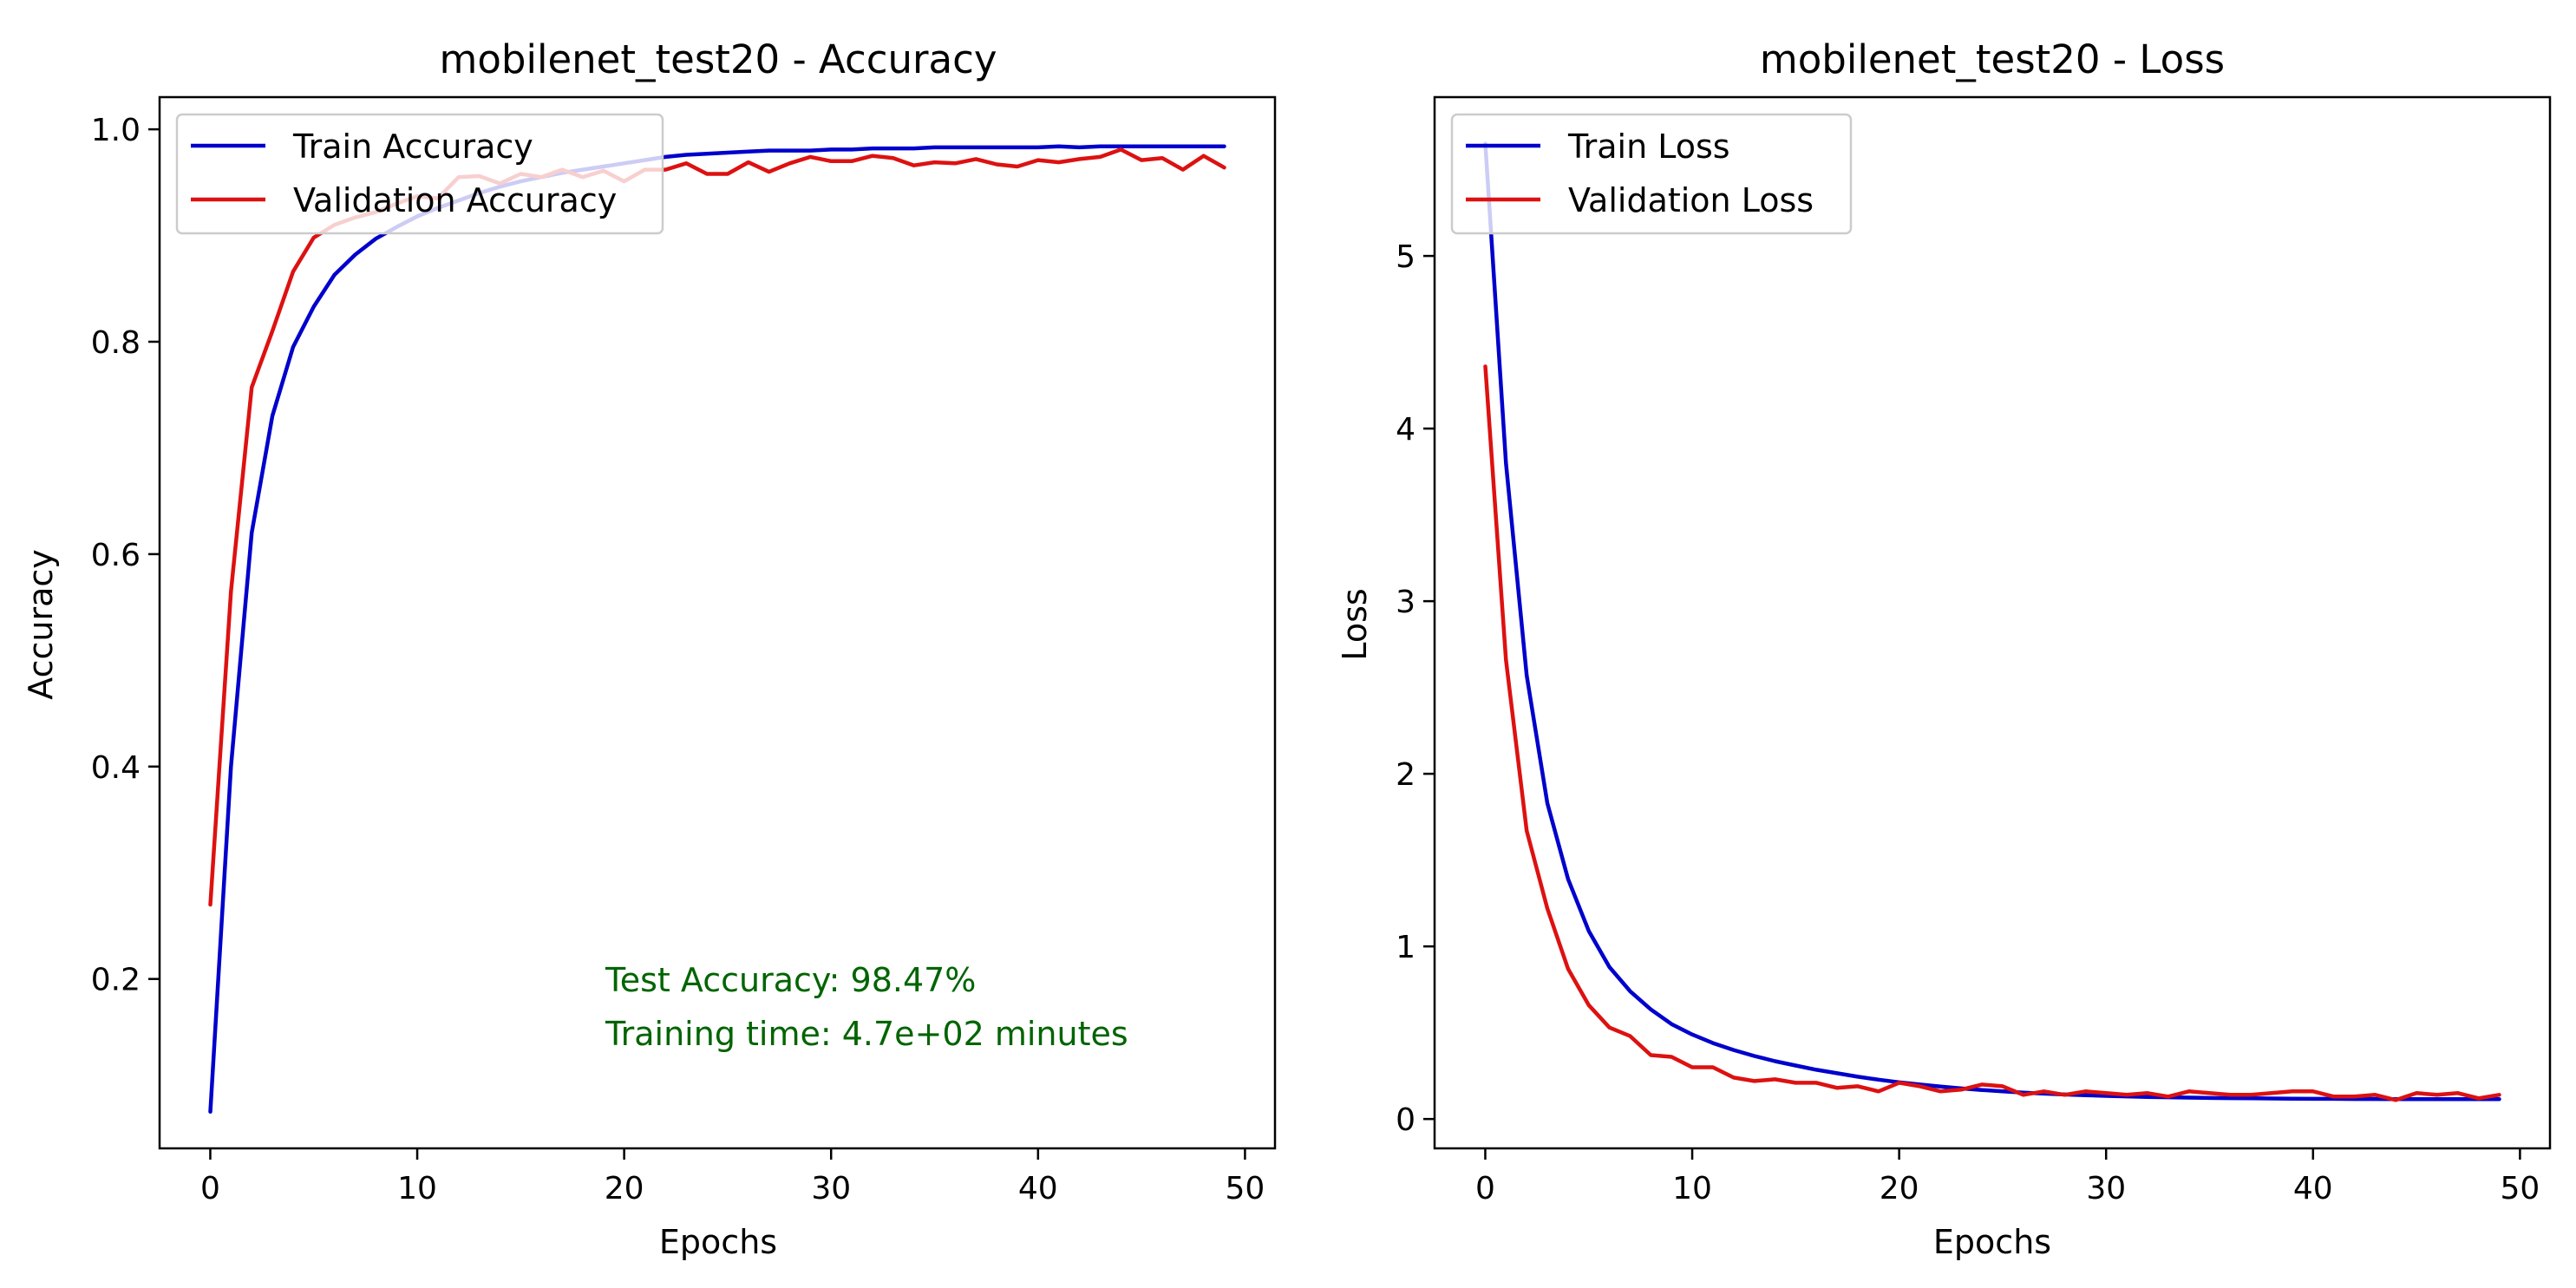  What do you see at coordinates (1038, 1188) in the screenshot?
I see `accuracy-x-tick-label-40: 40` at bounding box center [1038, 1188].